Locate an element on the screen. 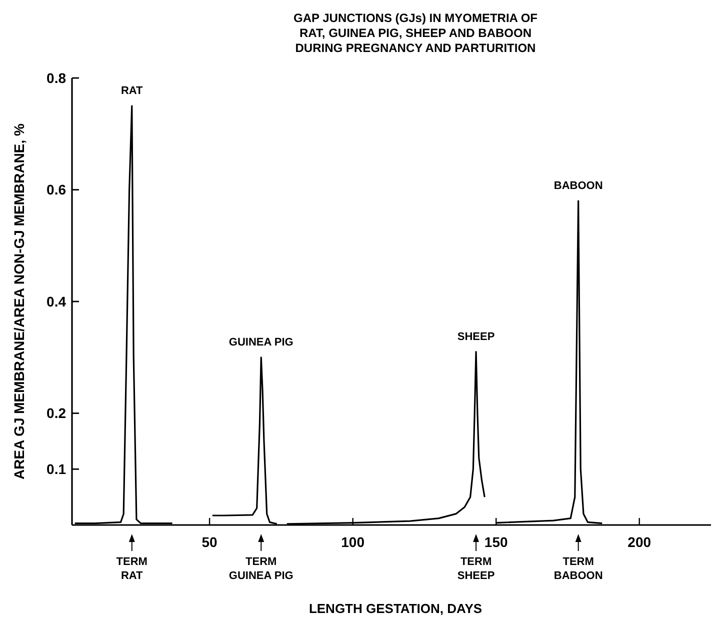 Image resolution: width=727 pixels, height=633 pixels. x-tick-label: 100 is located at coordinates (353, 542).